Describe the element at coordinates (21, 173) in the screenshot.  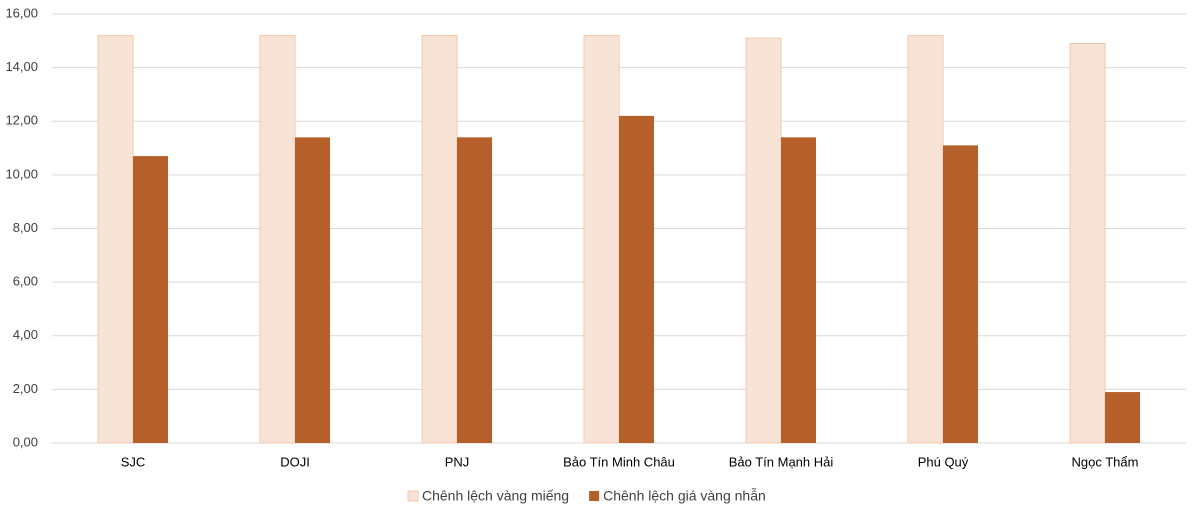
I see `y-tick-label: 10,00` at that location.